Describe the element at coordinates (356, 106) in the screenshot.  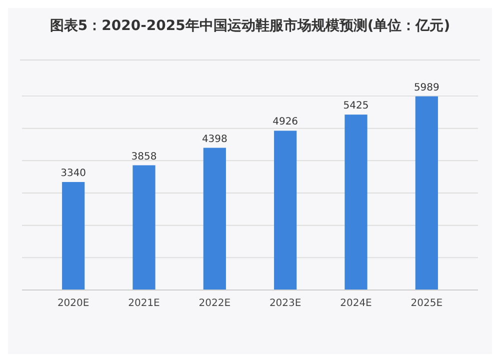
I see `data-label: 5425` at that location.